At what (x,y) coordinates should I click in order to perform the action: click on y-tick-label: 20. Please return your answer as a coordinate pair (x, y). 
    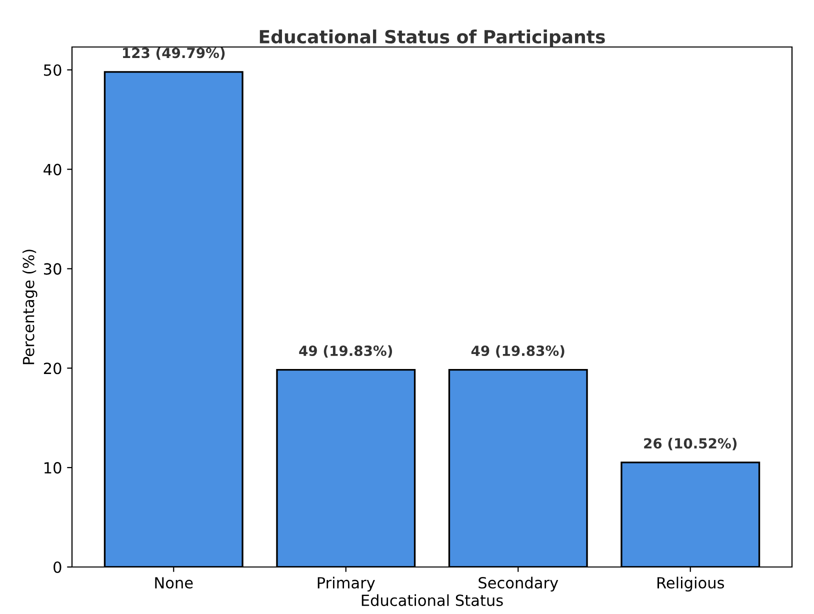
    Looking at the image, I should click on (53, 368).